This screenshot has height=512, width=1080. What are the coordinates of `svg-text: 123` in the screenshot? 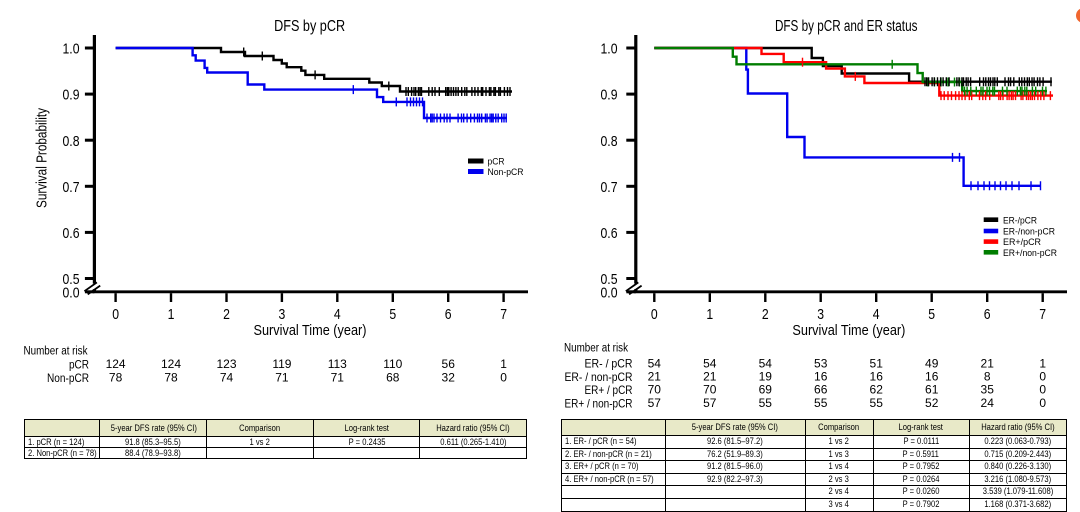 It's located at (226, 364).